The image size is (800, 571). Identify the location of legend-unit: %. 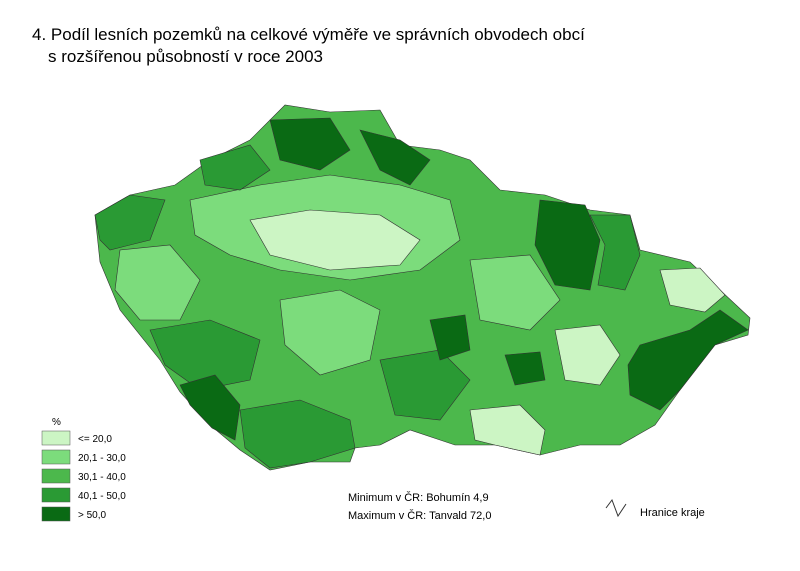
(56, 422).